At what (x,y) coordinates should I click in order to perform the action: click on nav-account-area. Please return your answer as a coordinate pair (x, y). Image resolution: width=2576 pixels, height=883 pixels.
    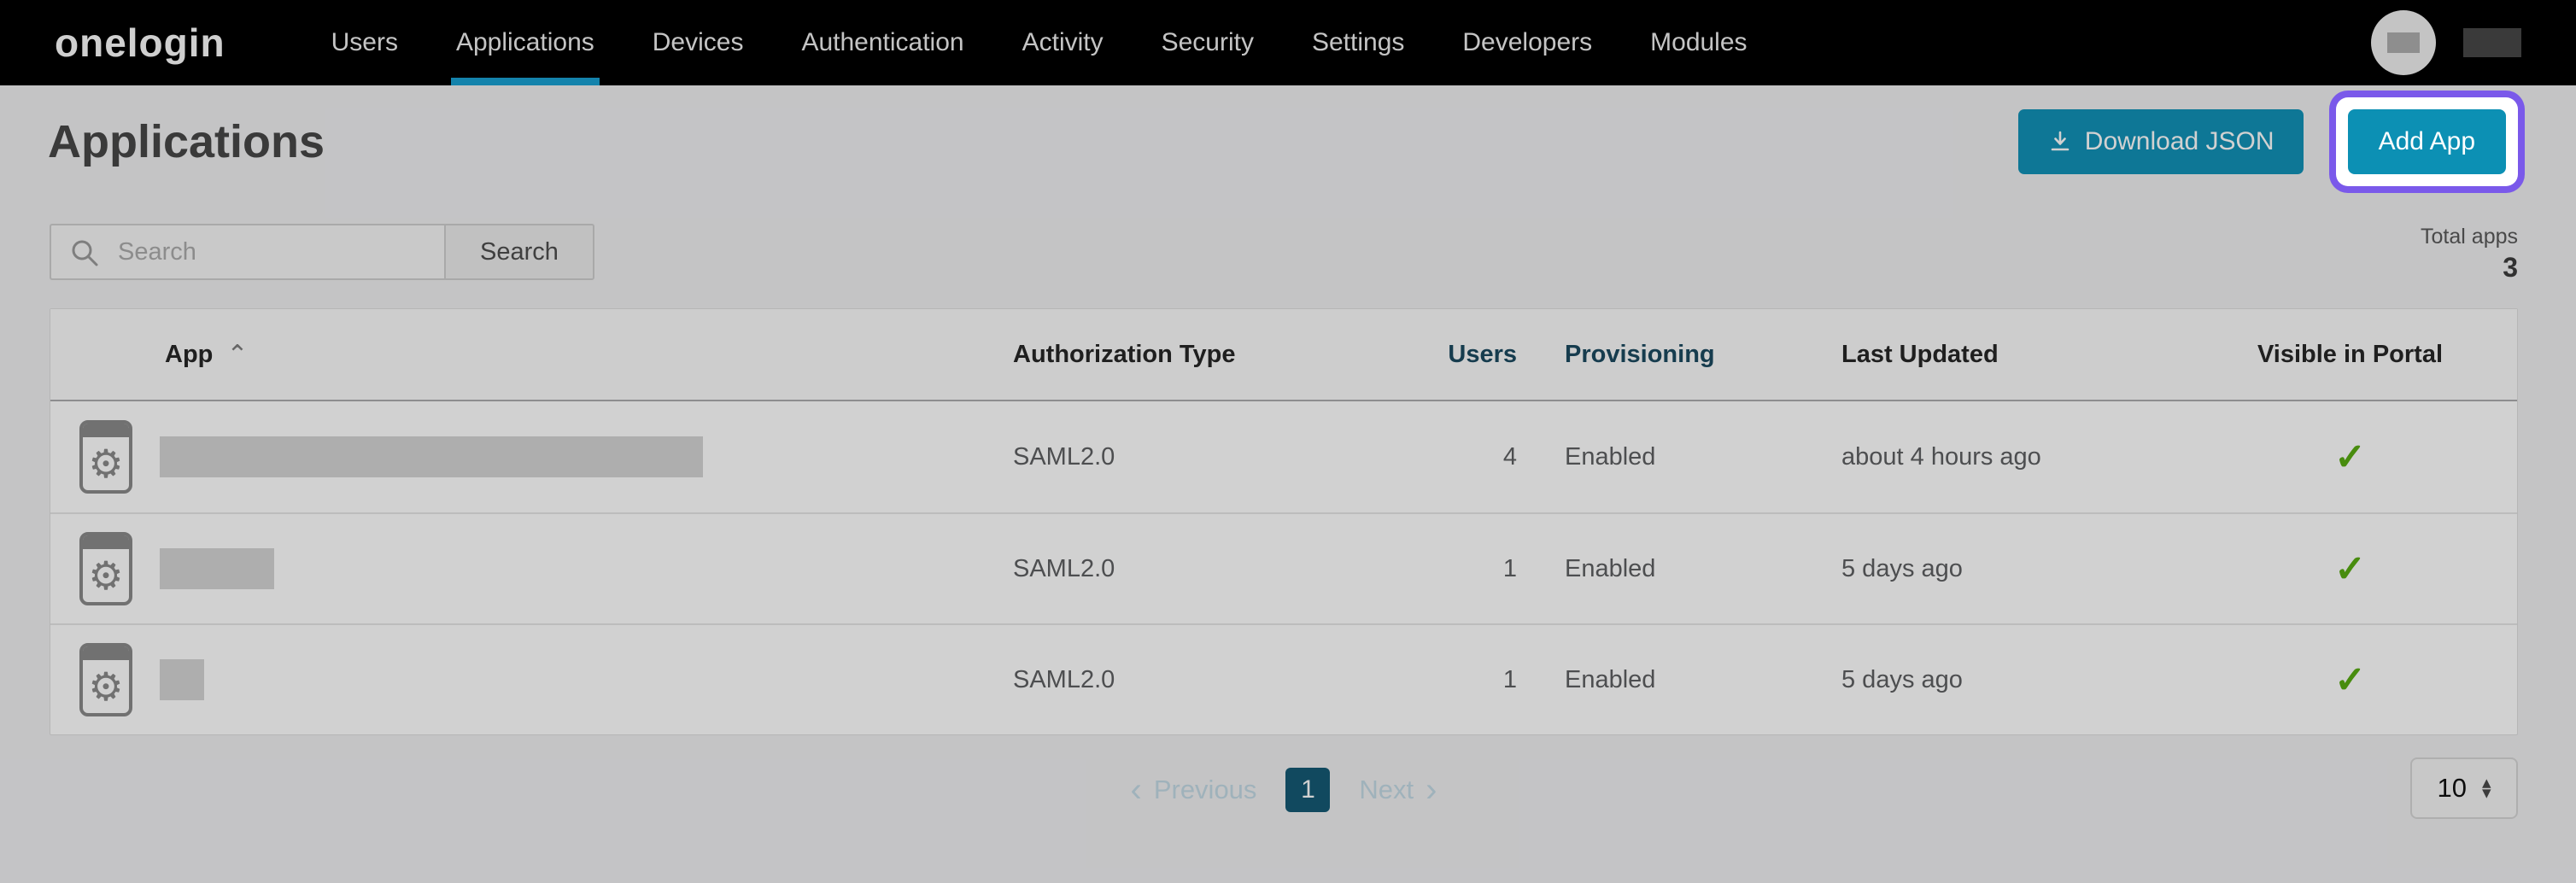
    Looking at the image, I should click on (2446, 42).